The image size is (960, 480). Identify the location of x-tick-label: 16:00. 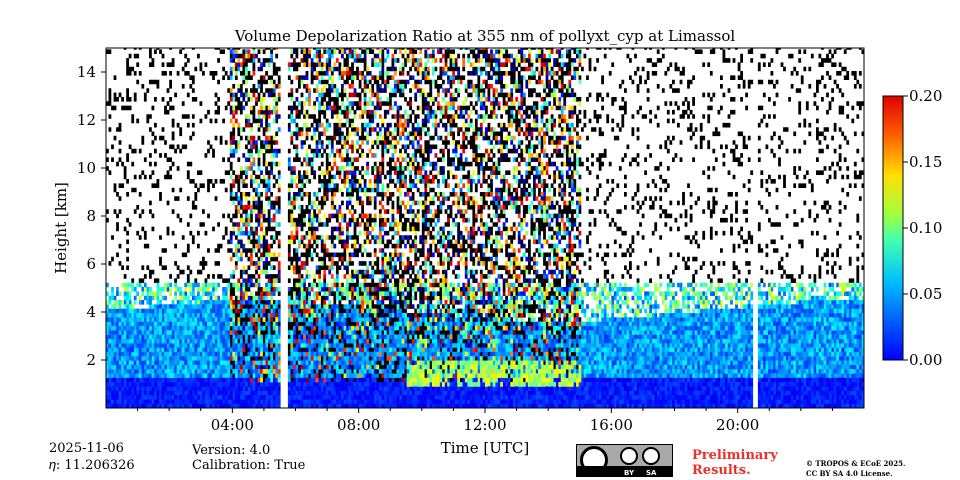
(611, 425).